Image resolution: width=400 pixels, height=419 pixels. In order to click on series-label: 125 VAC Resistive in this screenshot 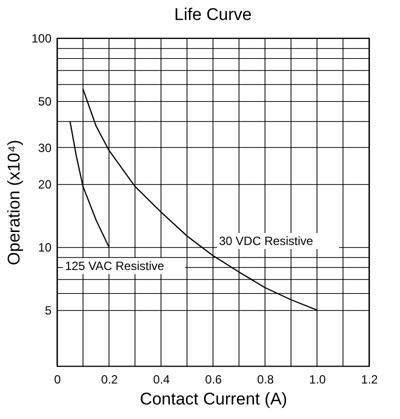, I will do `click(114, 266)`.